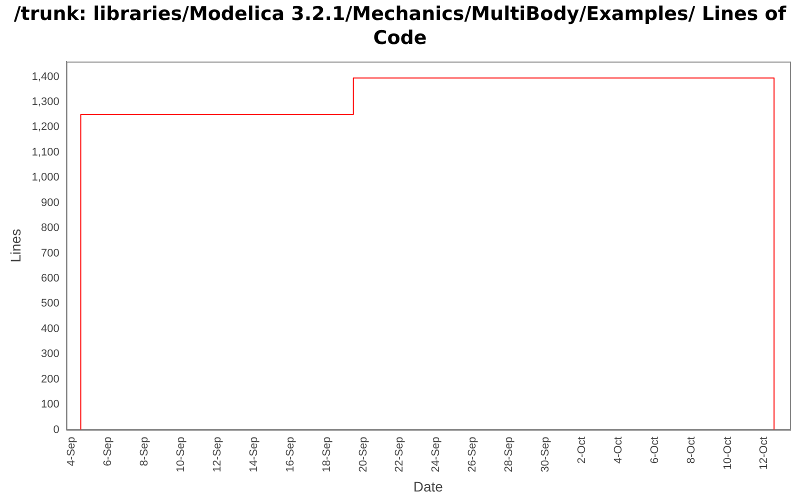 The image size is (800, 500). Describe the element at coordinates (144, 451) in the screenshot. I see `x-tick-label: 8-Sep` at that location.